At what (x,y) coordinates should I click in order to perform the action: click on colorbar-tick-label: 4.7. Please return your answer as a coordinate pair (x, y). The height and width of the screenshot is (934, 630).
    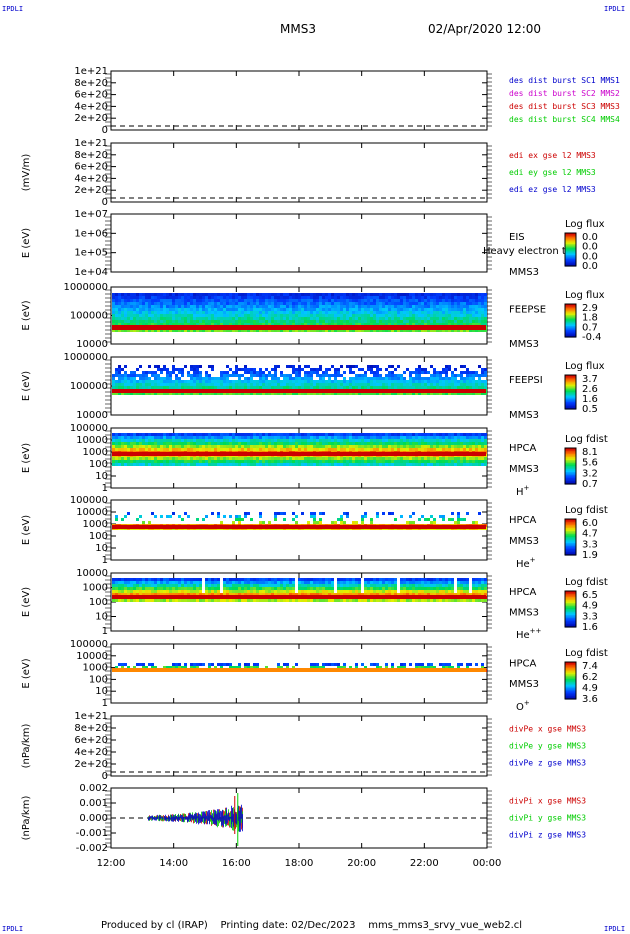
    Looking at the image, I should click on (590, 534).